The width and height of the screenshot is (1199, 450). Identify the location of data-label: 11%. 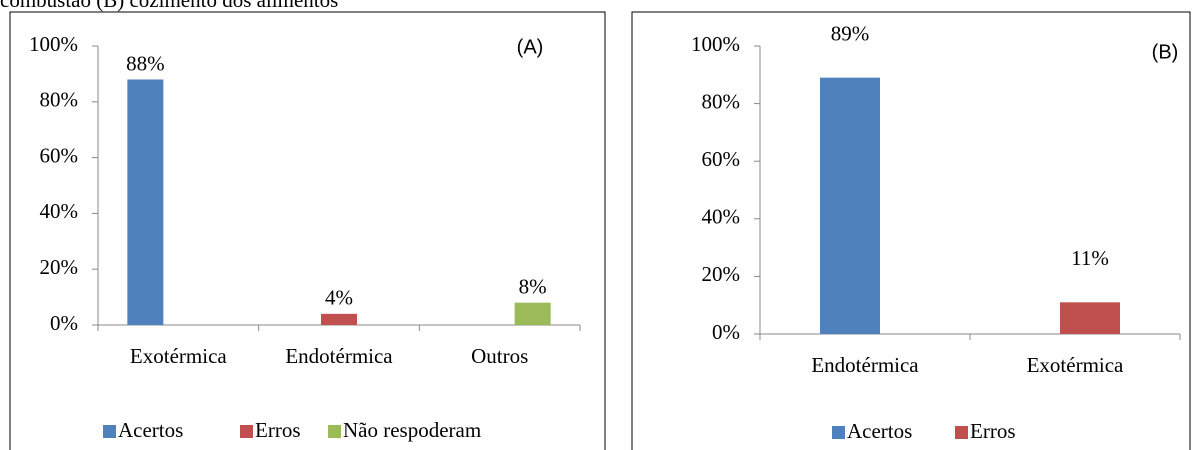
(1090, 258).